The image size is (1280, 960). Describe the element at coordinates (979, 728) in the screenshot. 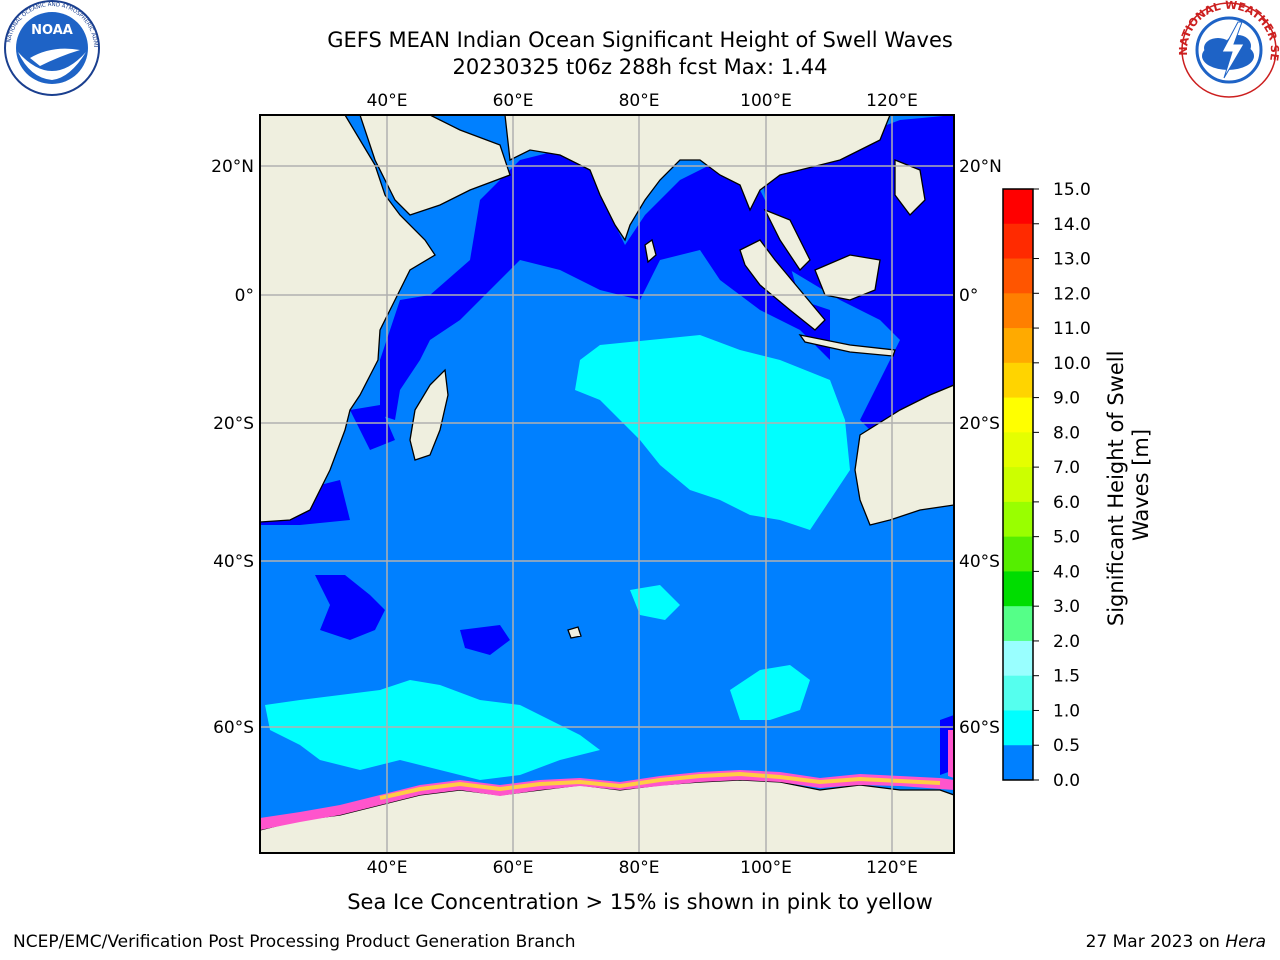

I see `lat-tick-right: 60°S` at that location.